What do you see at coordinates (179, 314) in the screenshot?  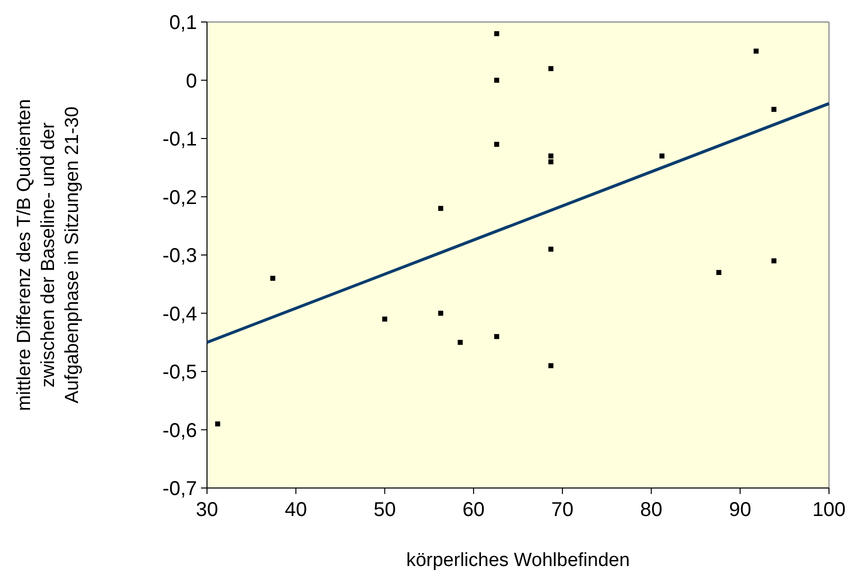 I see `y-tick-label: -0,4` at bounding box center [179, 314].